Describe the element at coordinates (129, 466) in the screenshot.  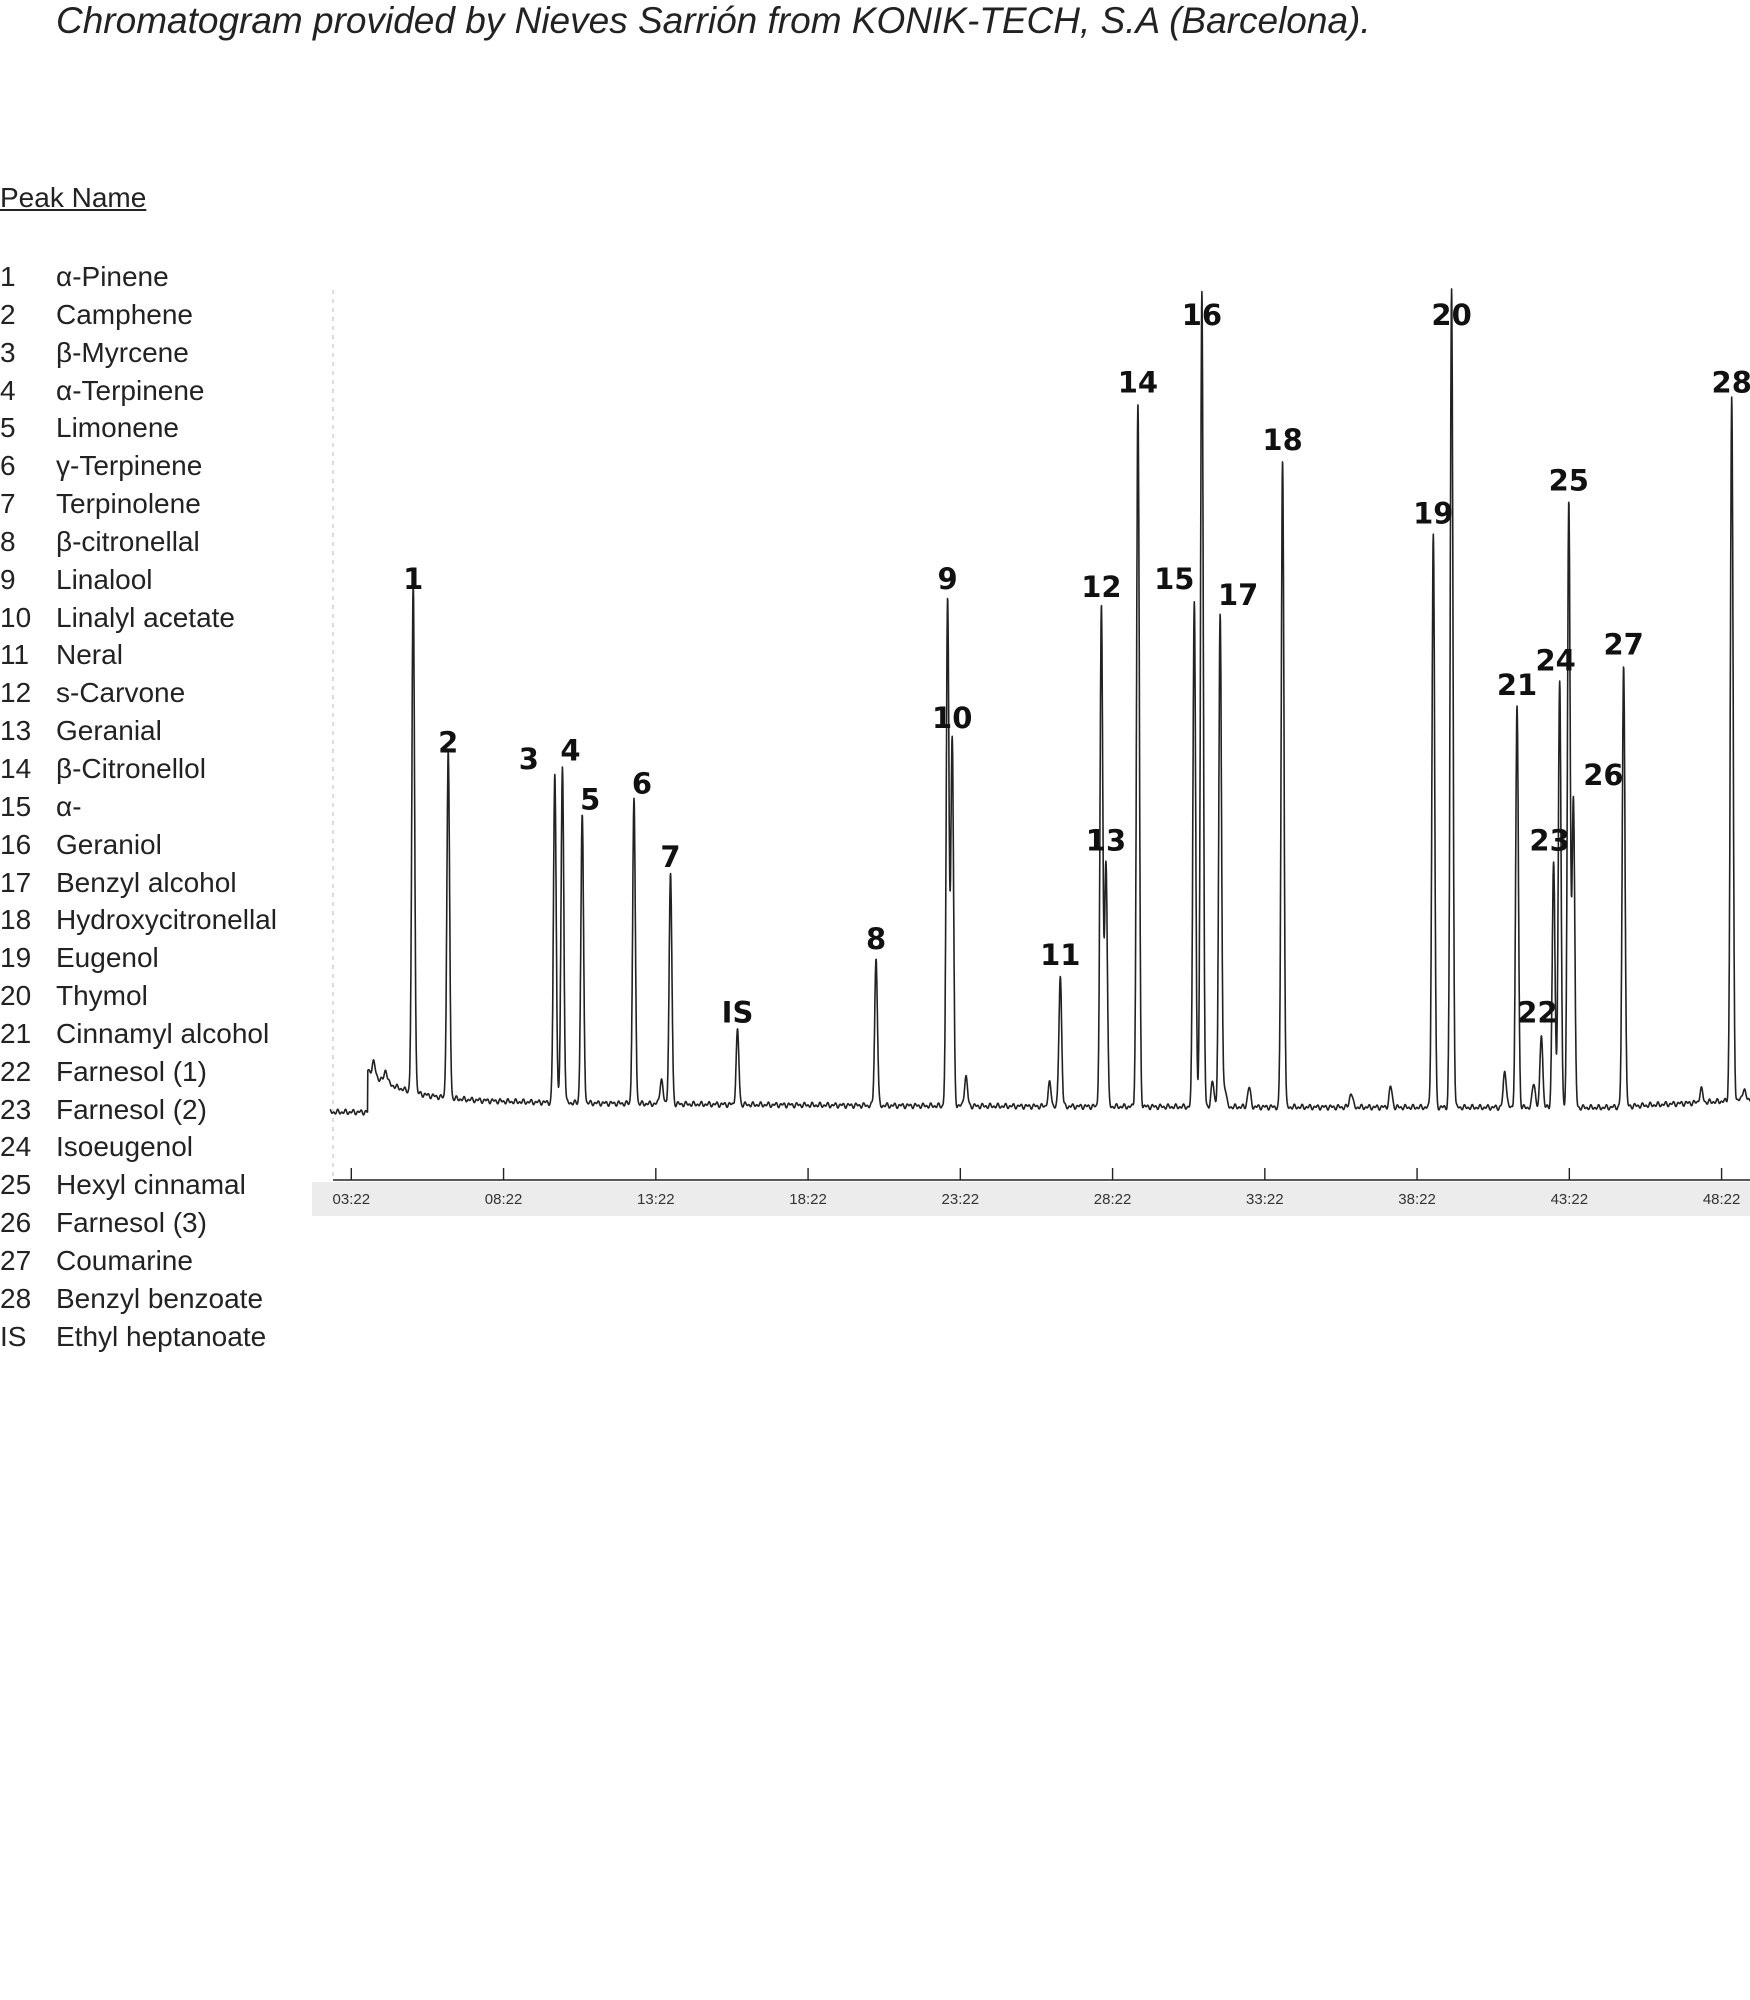
I see `legend-item-name: γ-Terpinene` at that location.